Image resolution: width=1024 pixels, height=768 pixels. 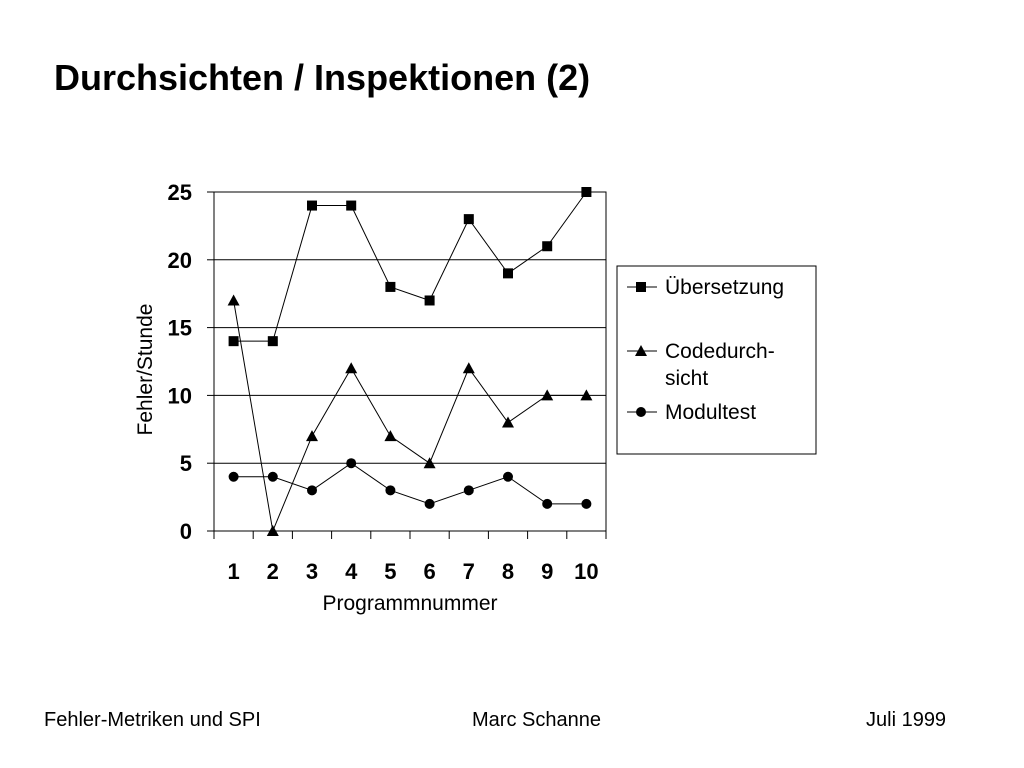 I want to click on legend-item: Übersetzung, so click(x=705, y=287).